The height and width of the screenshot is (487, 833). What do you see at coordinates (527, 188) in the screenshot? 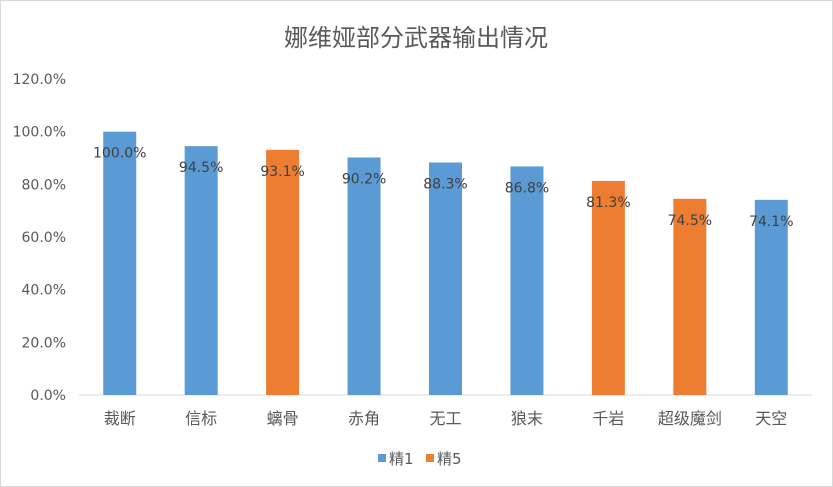
I see `data-label: 86.8%` at bounding box center [527, 188].